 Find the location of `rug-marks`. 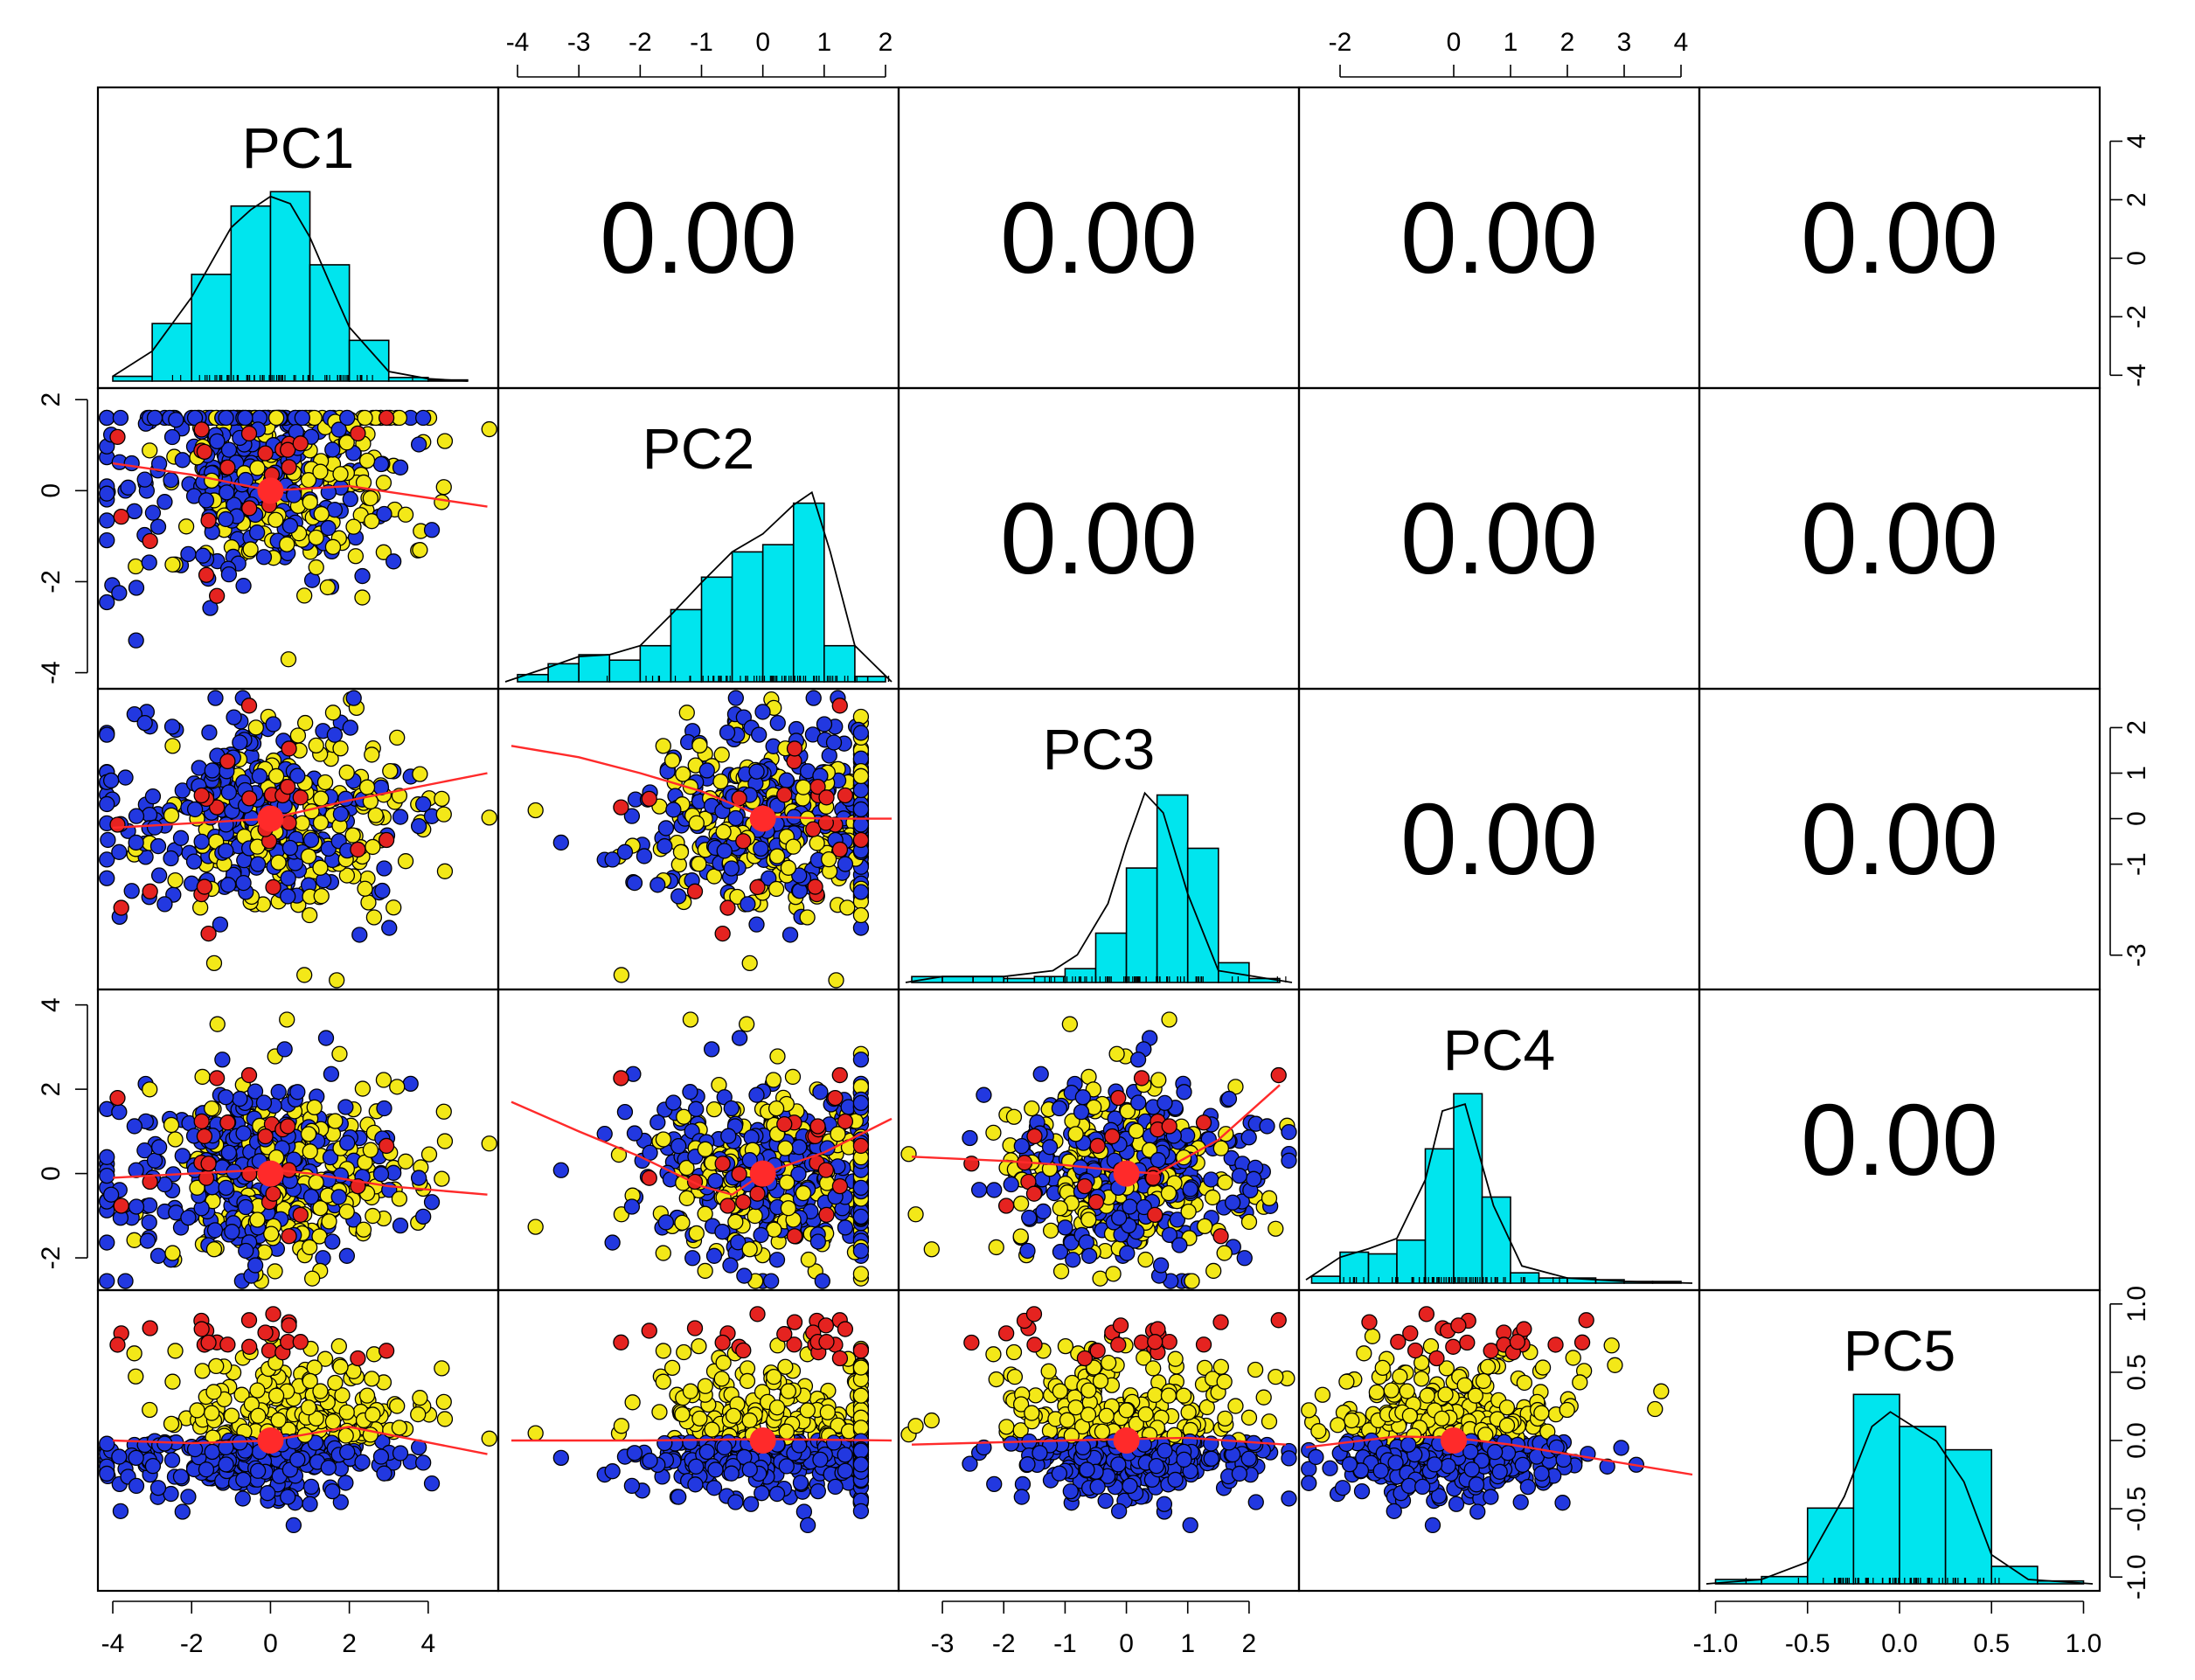

rug-marks is located at coordinates (748, 679).